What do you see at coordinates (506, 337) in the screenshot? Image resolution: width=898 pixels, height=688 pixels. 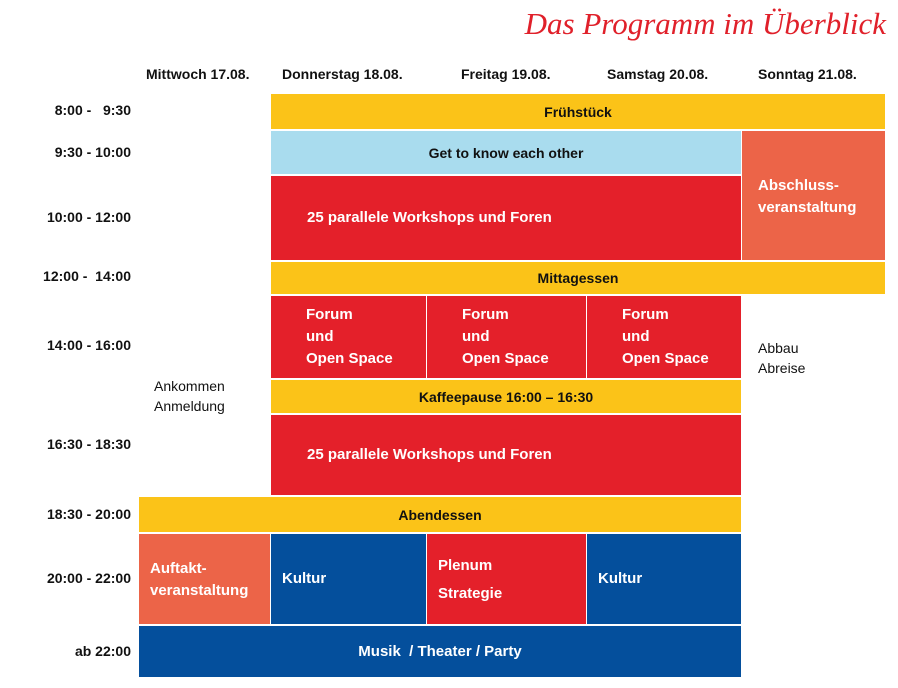 I see `event-forum-friday: Forum und Open Space` at bounding box center [506, 337].